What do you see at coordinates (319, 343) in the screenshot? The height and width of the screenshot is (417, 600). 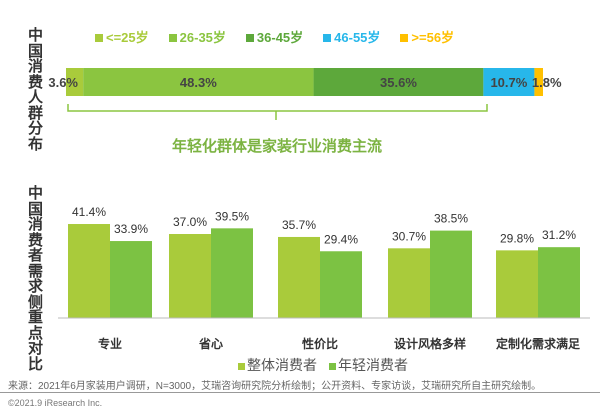 I see `category-label: 性价比` at bounding box center [319, 343].